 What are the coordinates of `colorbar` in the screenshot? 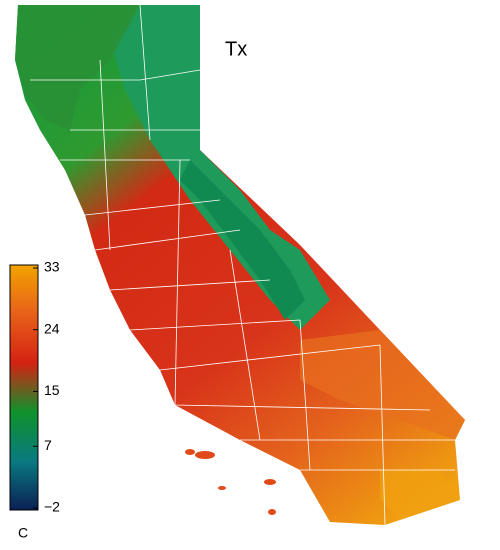 It's located at (24, 387).